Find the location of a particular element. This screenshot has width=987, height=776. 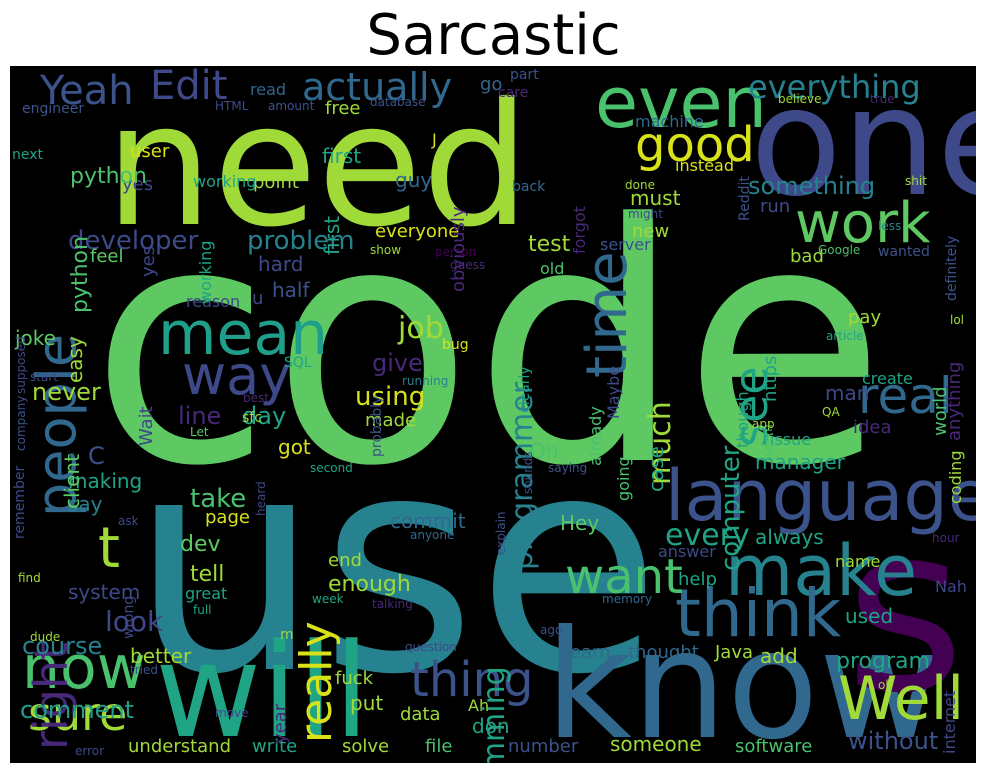

word-easy: easy is located at coordinates (75, 359).